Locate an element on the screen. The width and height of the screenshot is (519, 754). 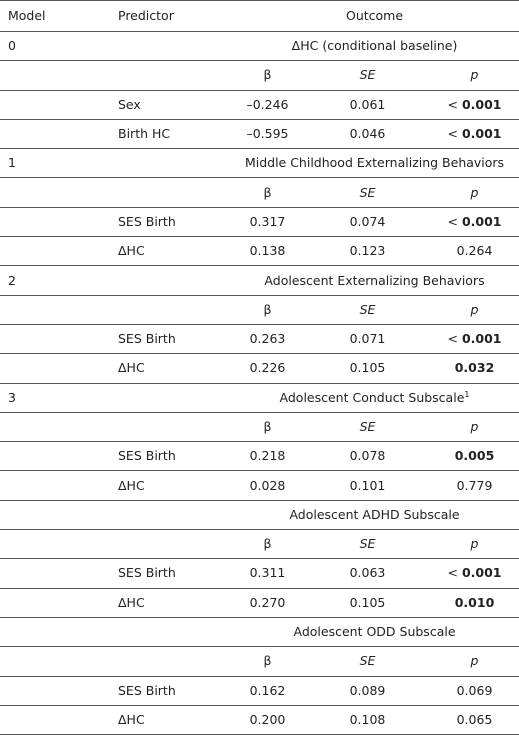
beta-cell: 0.138 is located at coordinates (267, 251).